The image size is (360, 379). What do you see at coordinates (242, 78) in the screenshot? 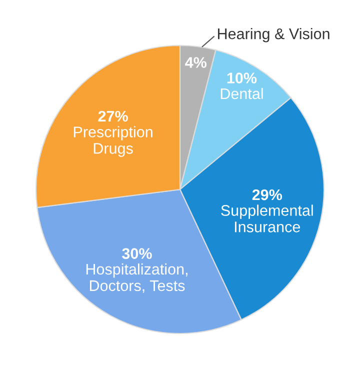
I see `data-label: 10%` at bounding box center [242, 78].